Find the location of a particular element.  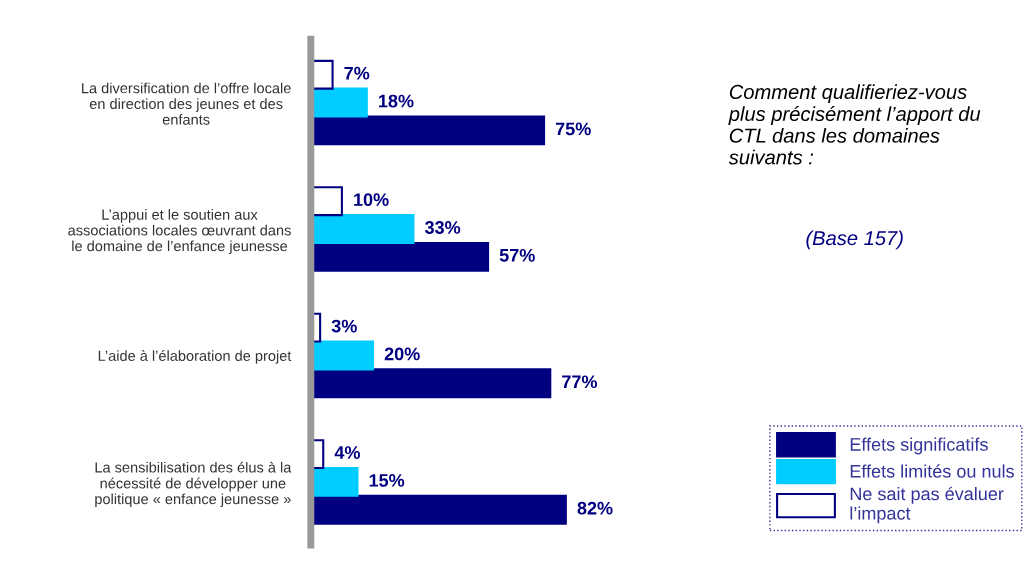

data-label: 4% is located at coordinates (347, 452).